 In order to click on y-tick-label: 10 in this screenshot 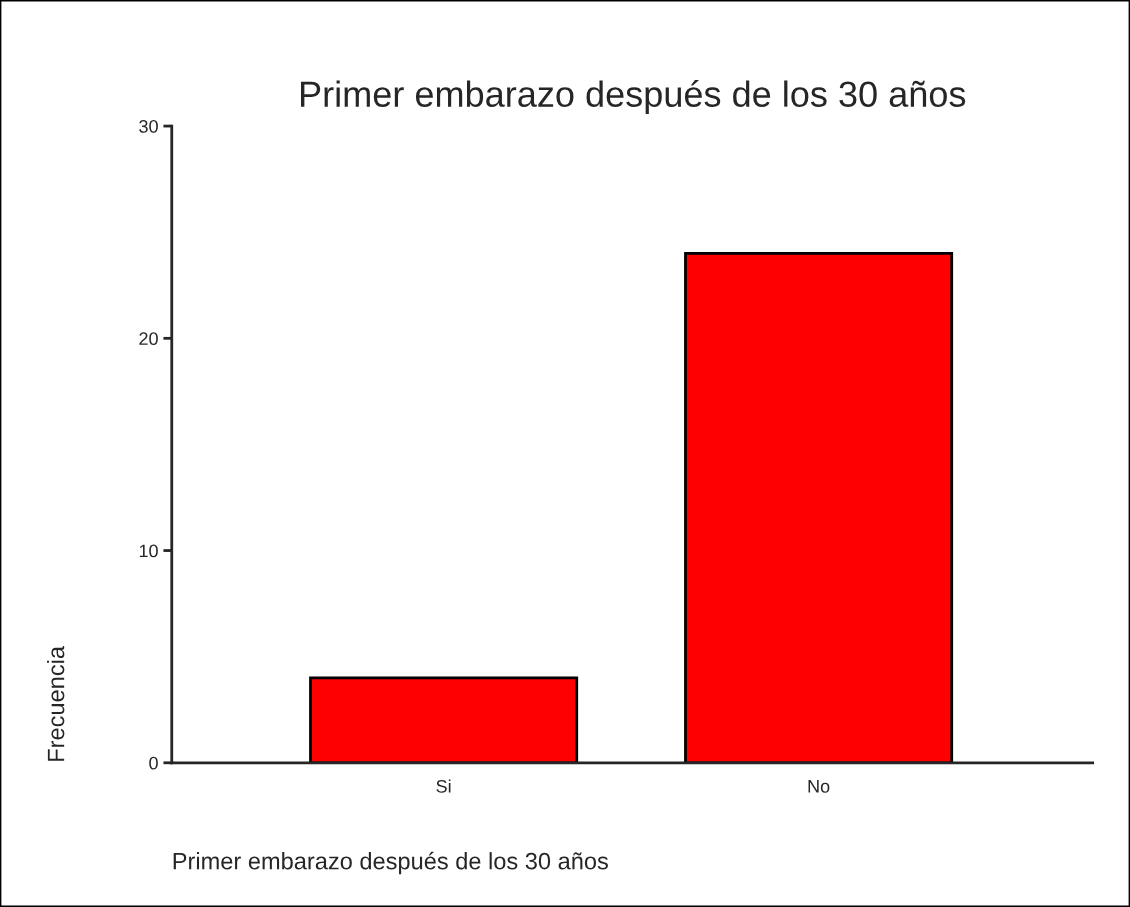, I will do `click(148, 551)`.